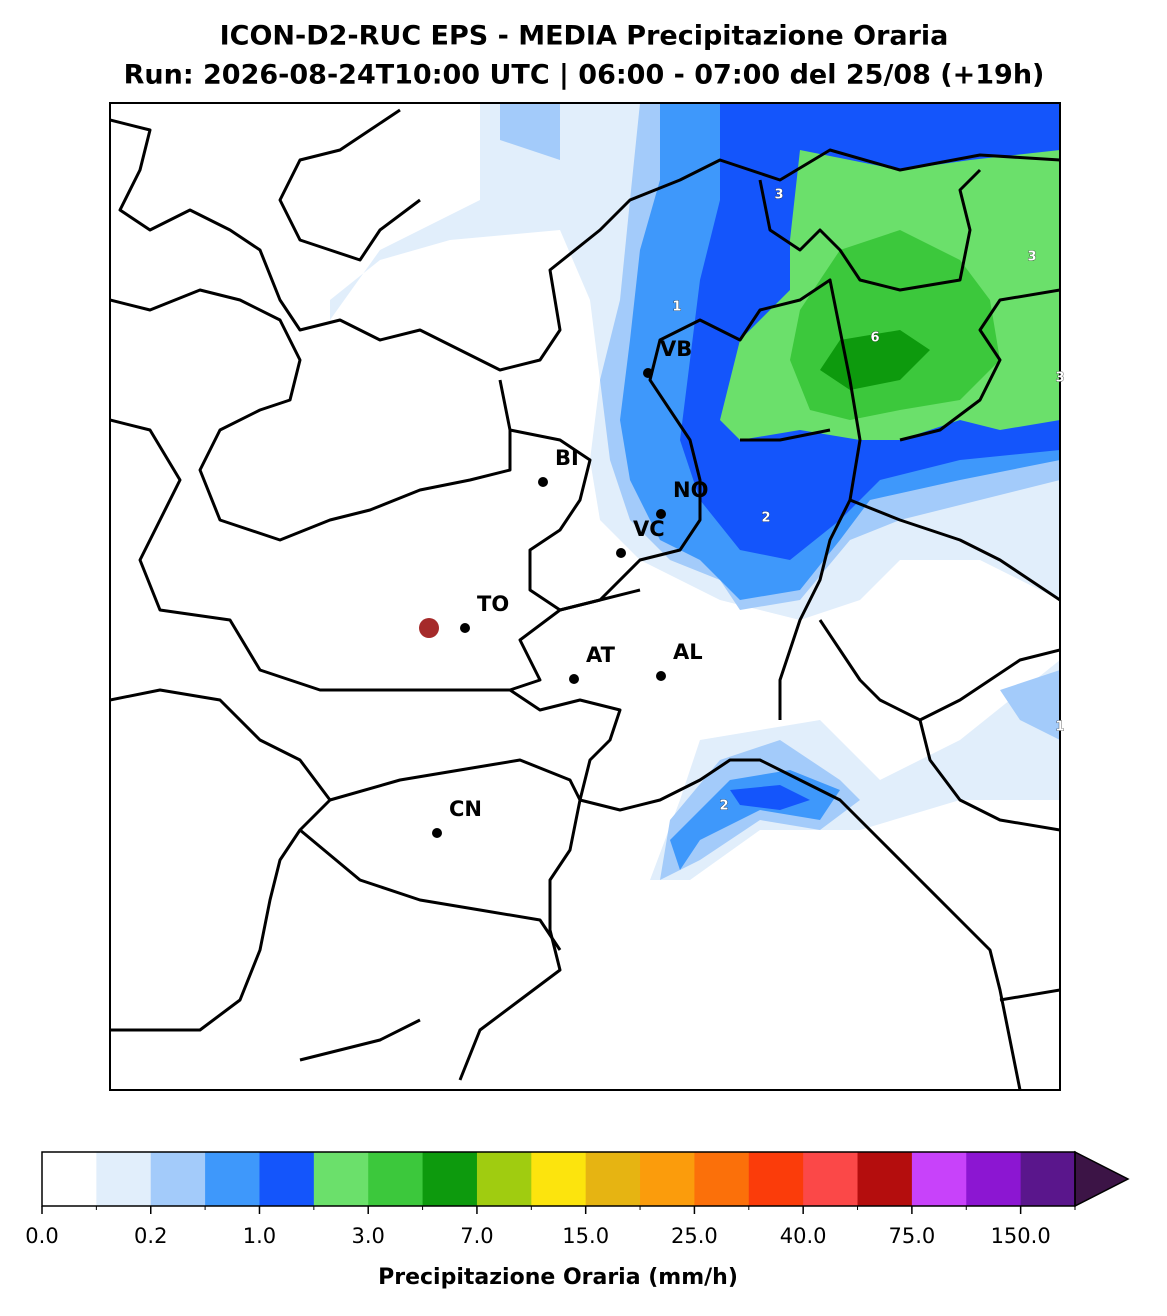 This screenshot has height=1316, width=1167. Describe the element at coordinates (694, 1236) in the screenshot. I see `colorbar-tick-label: 25.0` at that location.